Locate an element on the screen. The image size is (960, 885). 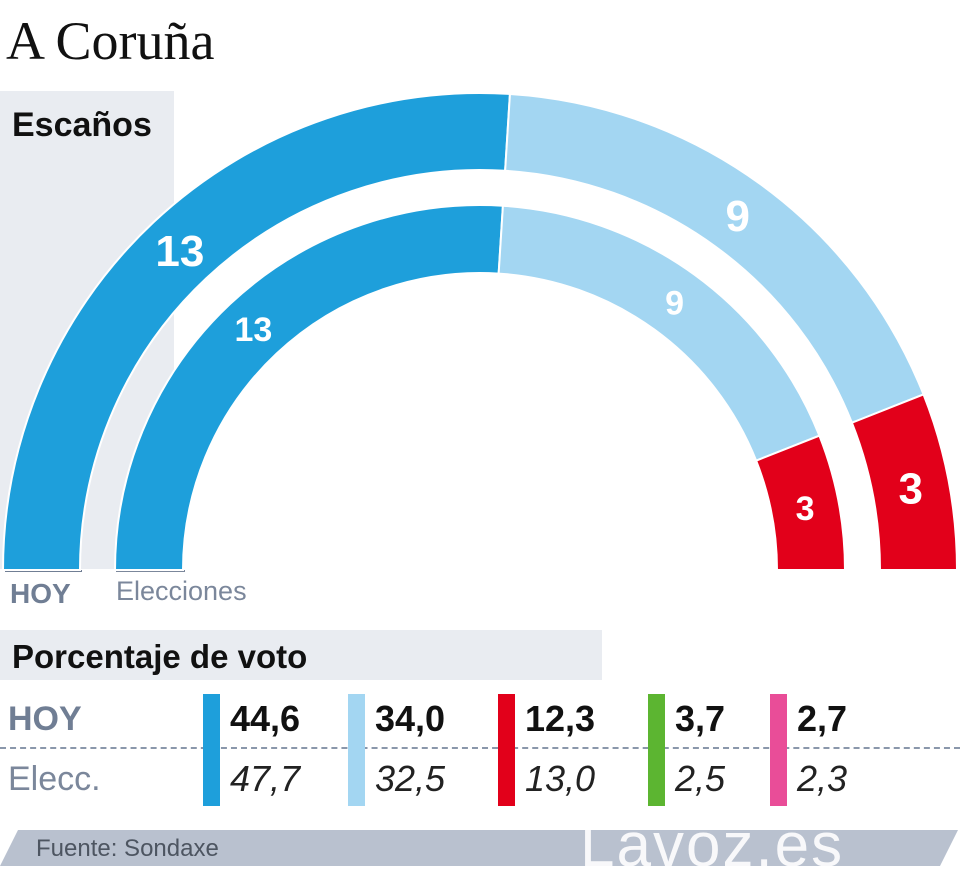
brand-watermark: Lavoz.es is located at coordinates (712, 845).